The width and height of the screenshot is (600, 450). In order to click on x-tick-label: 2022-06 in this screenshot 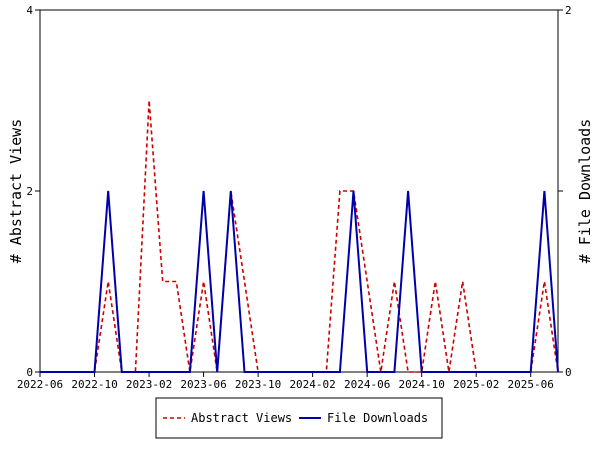, I will do `click(40, 384)`.